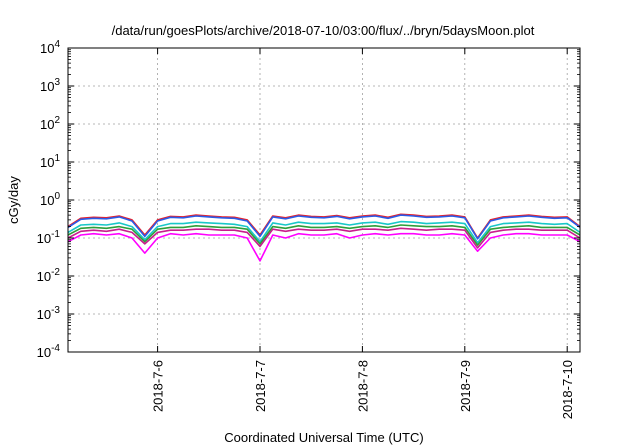 The width and height of the screenshot is (640, 448). What do you see at coordinates (50, 161) in the screenshot?
I see `y-tick-label: 10¹` at bounding box center [50, 161].